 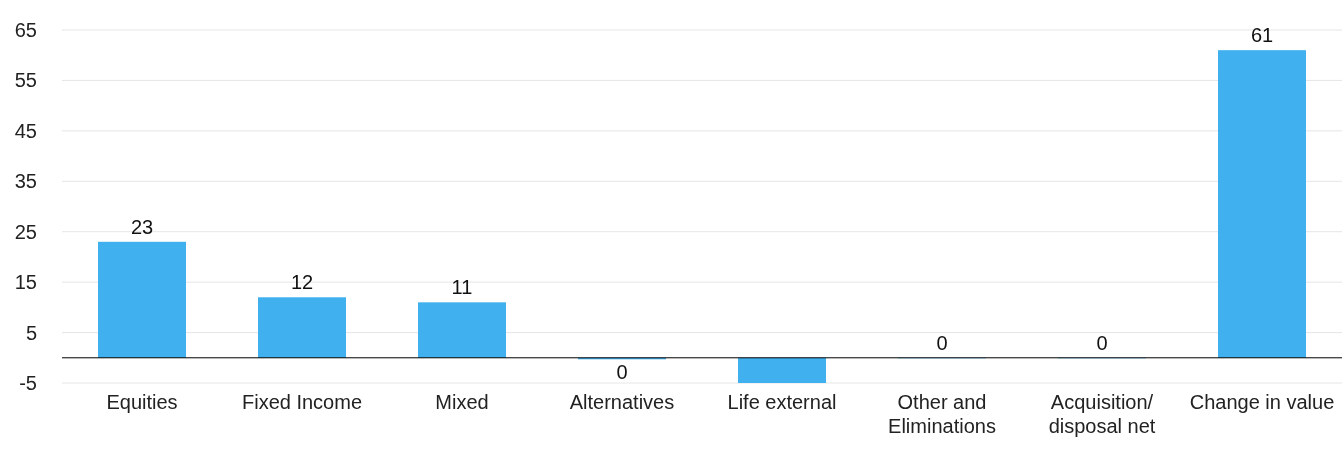 I want to click on y-tick-label: 25, so click(x=25, y=231).